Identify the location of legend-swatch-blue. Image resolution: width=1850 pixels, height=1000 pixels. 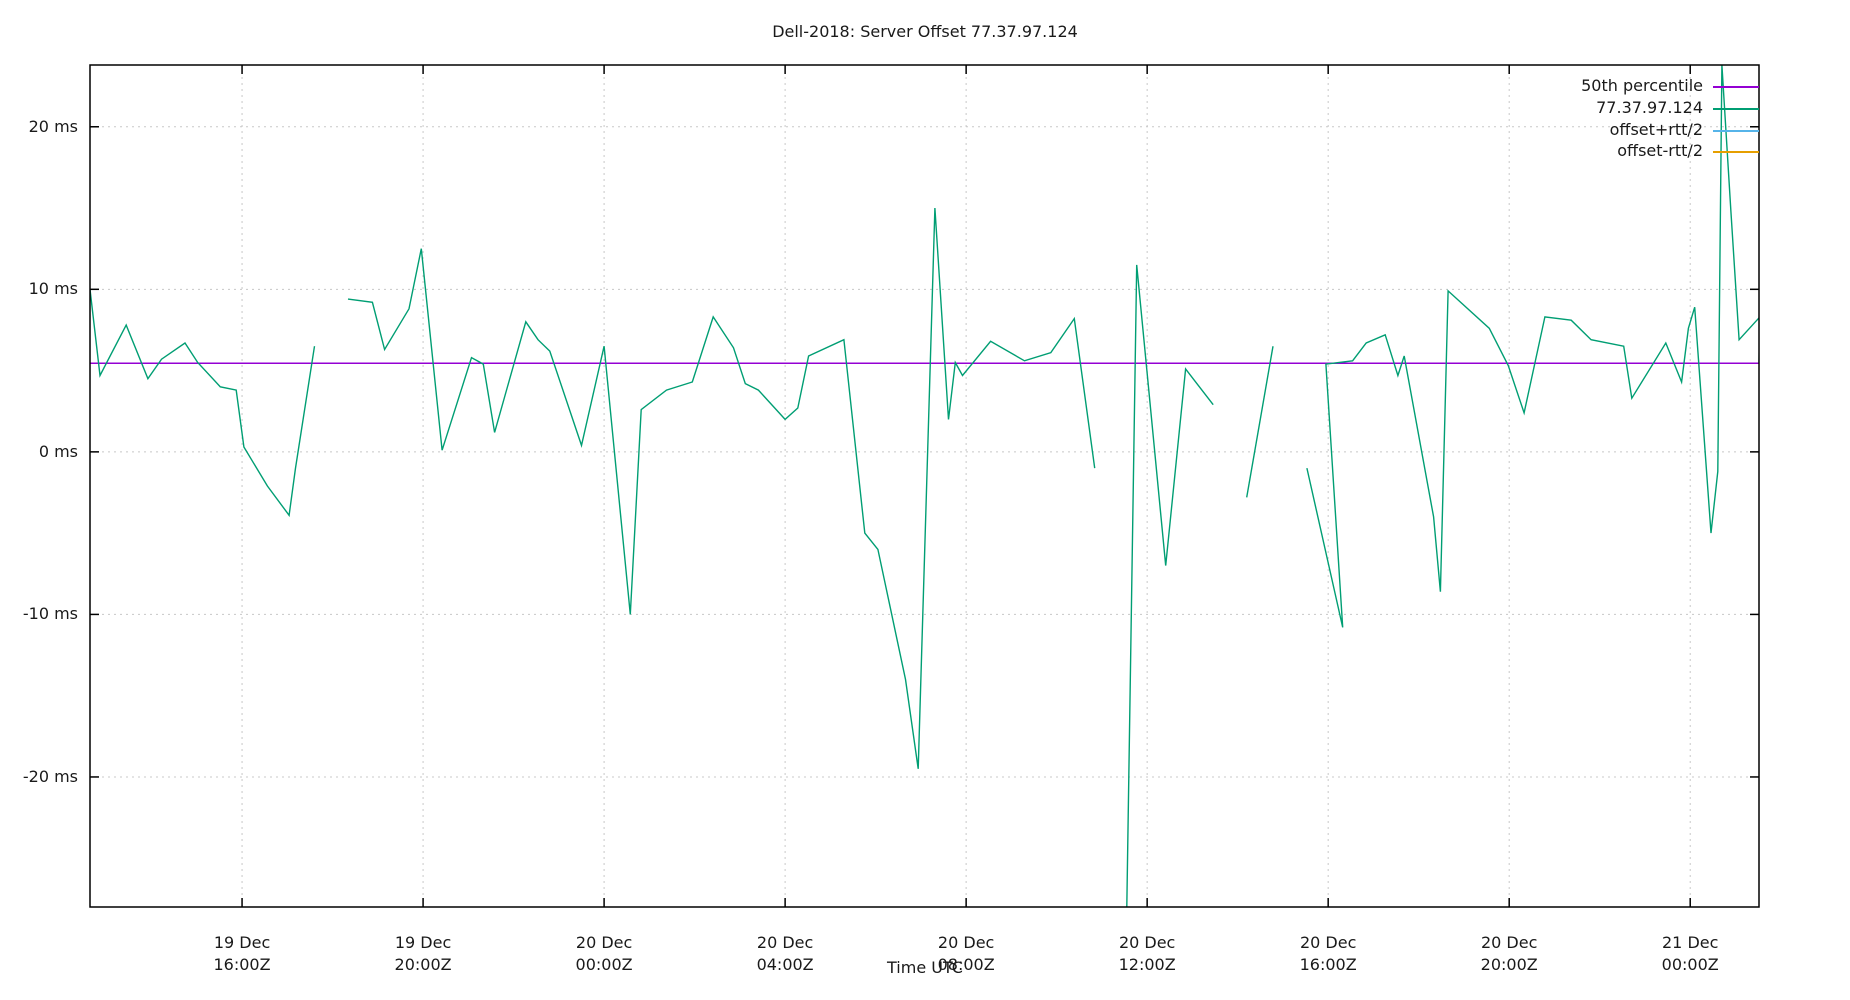
(1736, 131).